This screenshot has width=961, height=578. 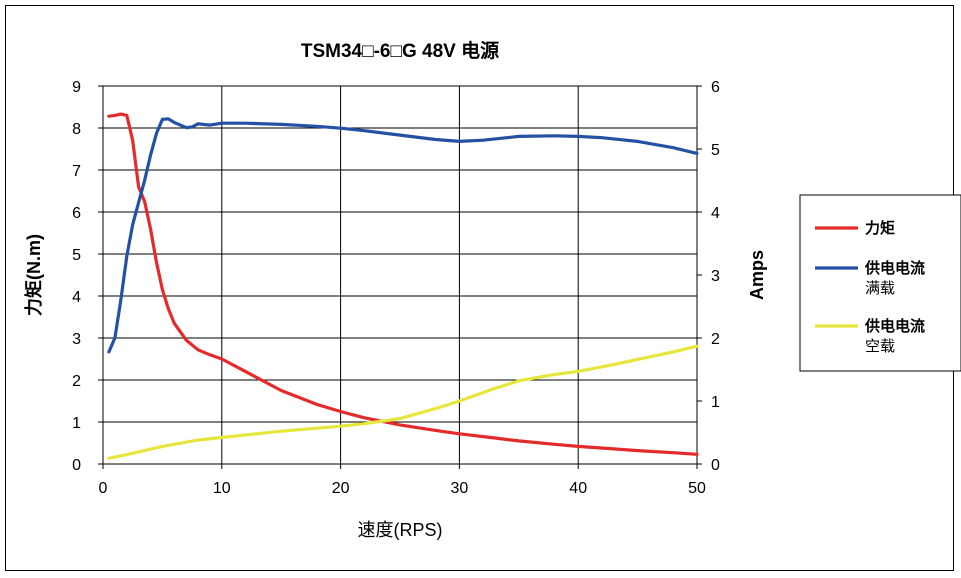 I want to click on y-left-tick-label: 1, so click(x=76, y=423).